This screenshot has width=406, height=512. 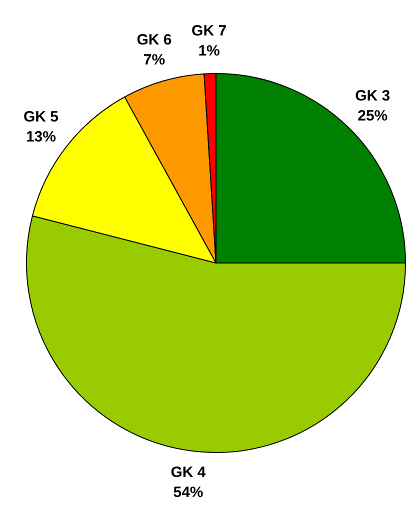 I want to click on slice-label: GK 5, so click(x=40, y=117).